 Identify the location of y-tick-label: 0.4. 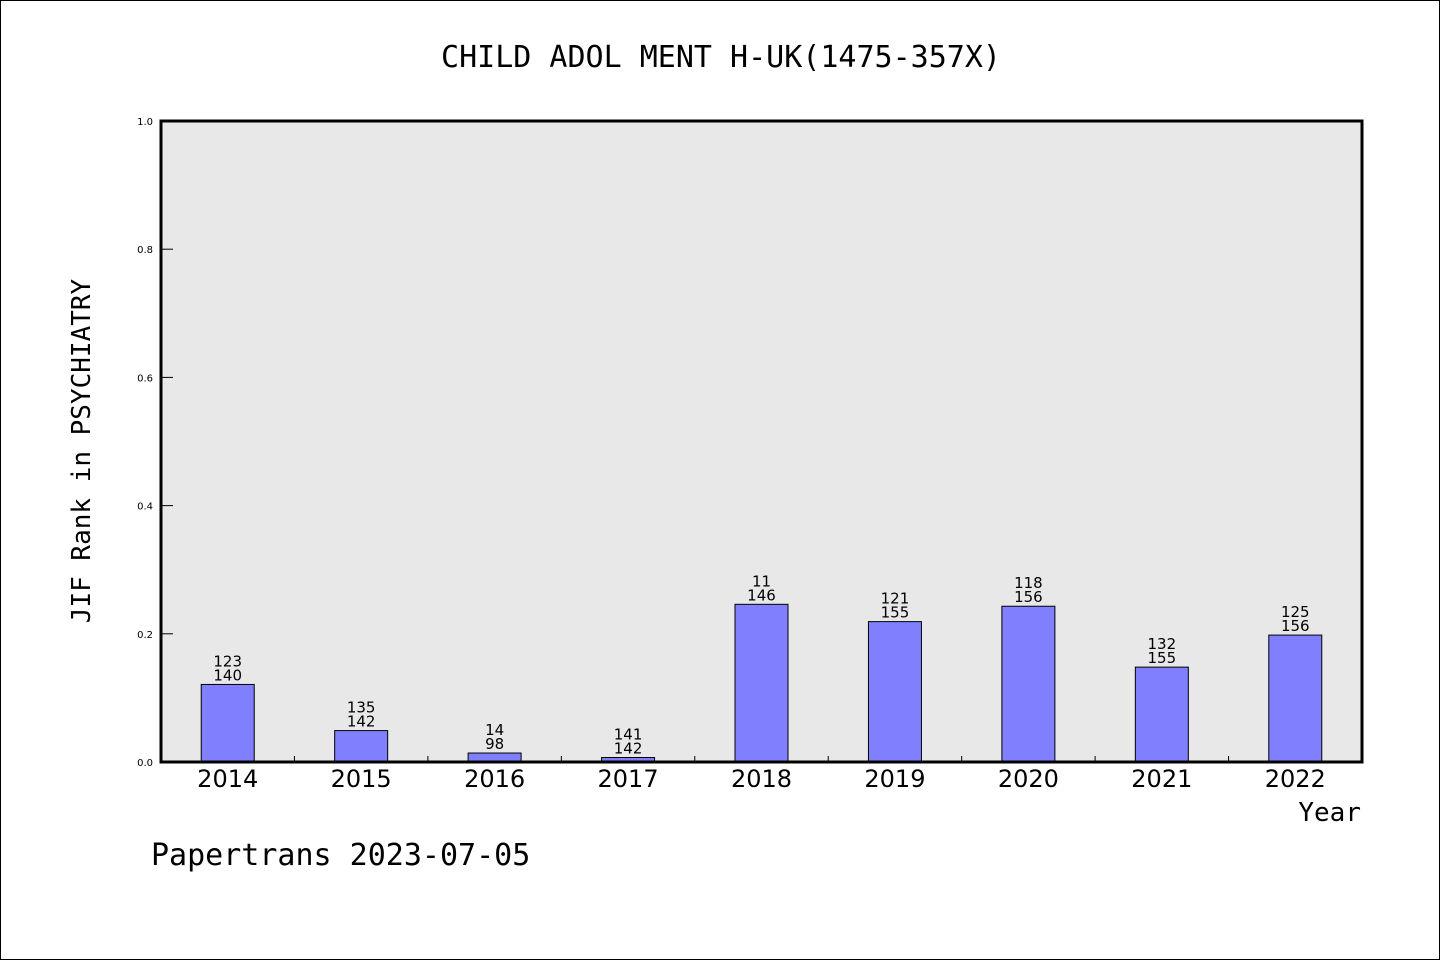
(145, 507).